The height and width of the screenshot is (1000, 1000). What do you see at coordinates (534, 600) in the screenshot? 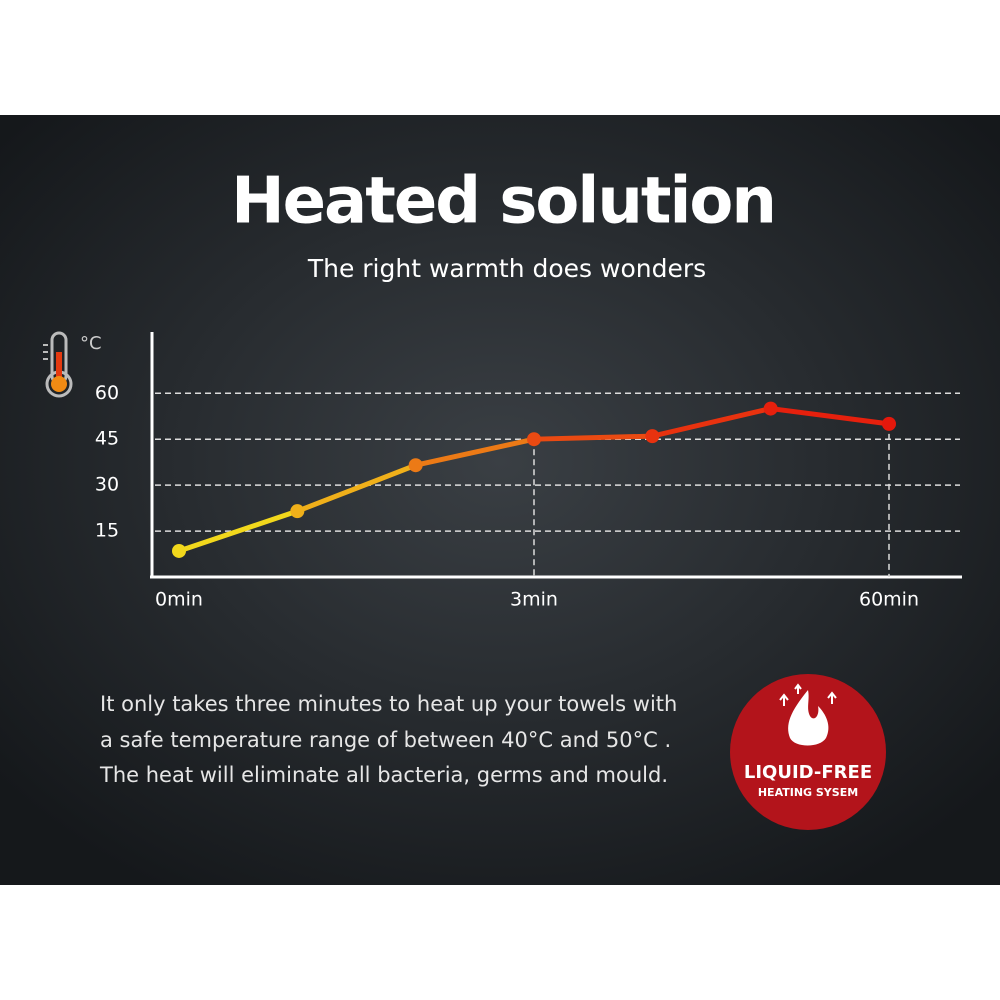
I see `x-tick-label: 3min` at bounding box center [534, 600].